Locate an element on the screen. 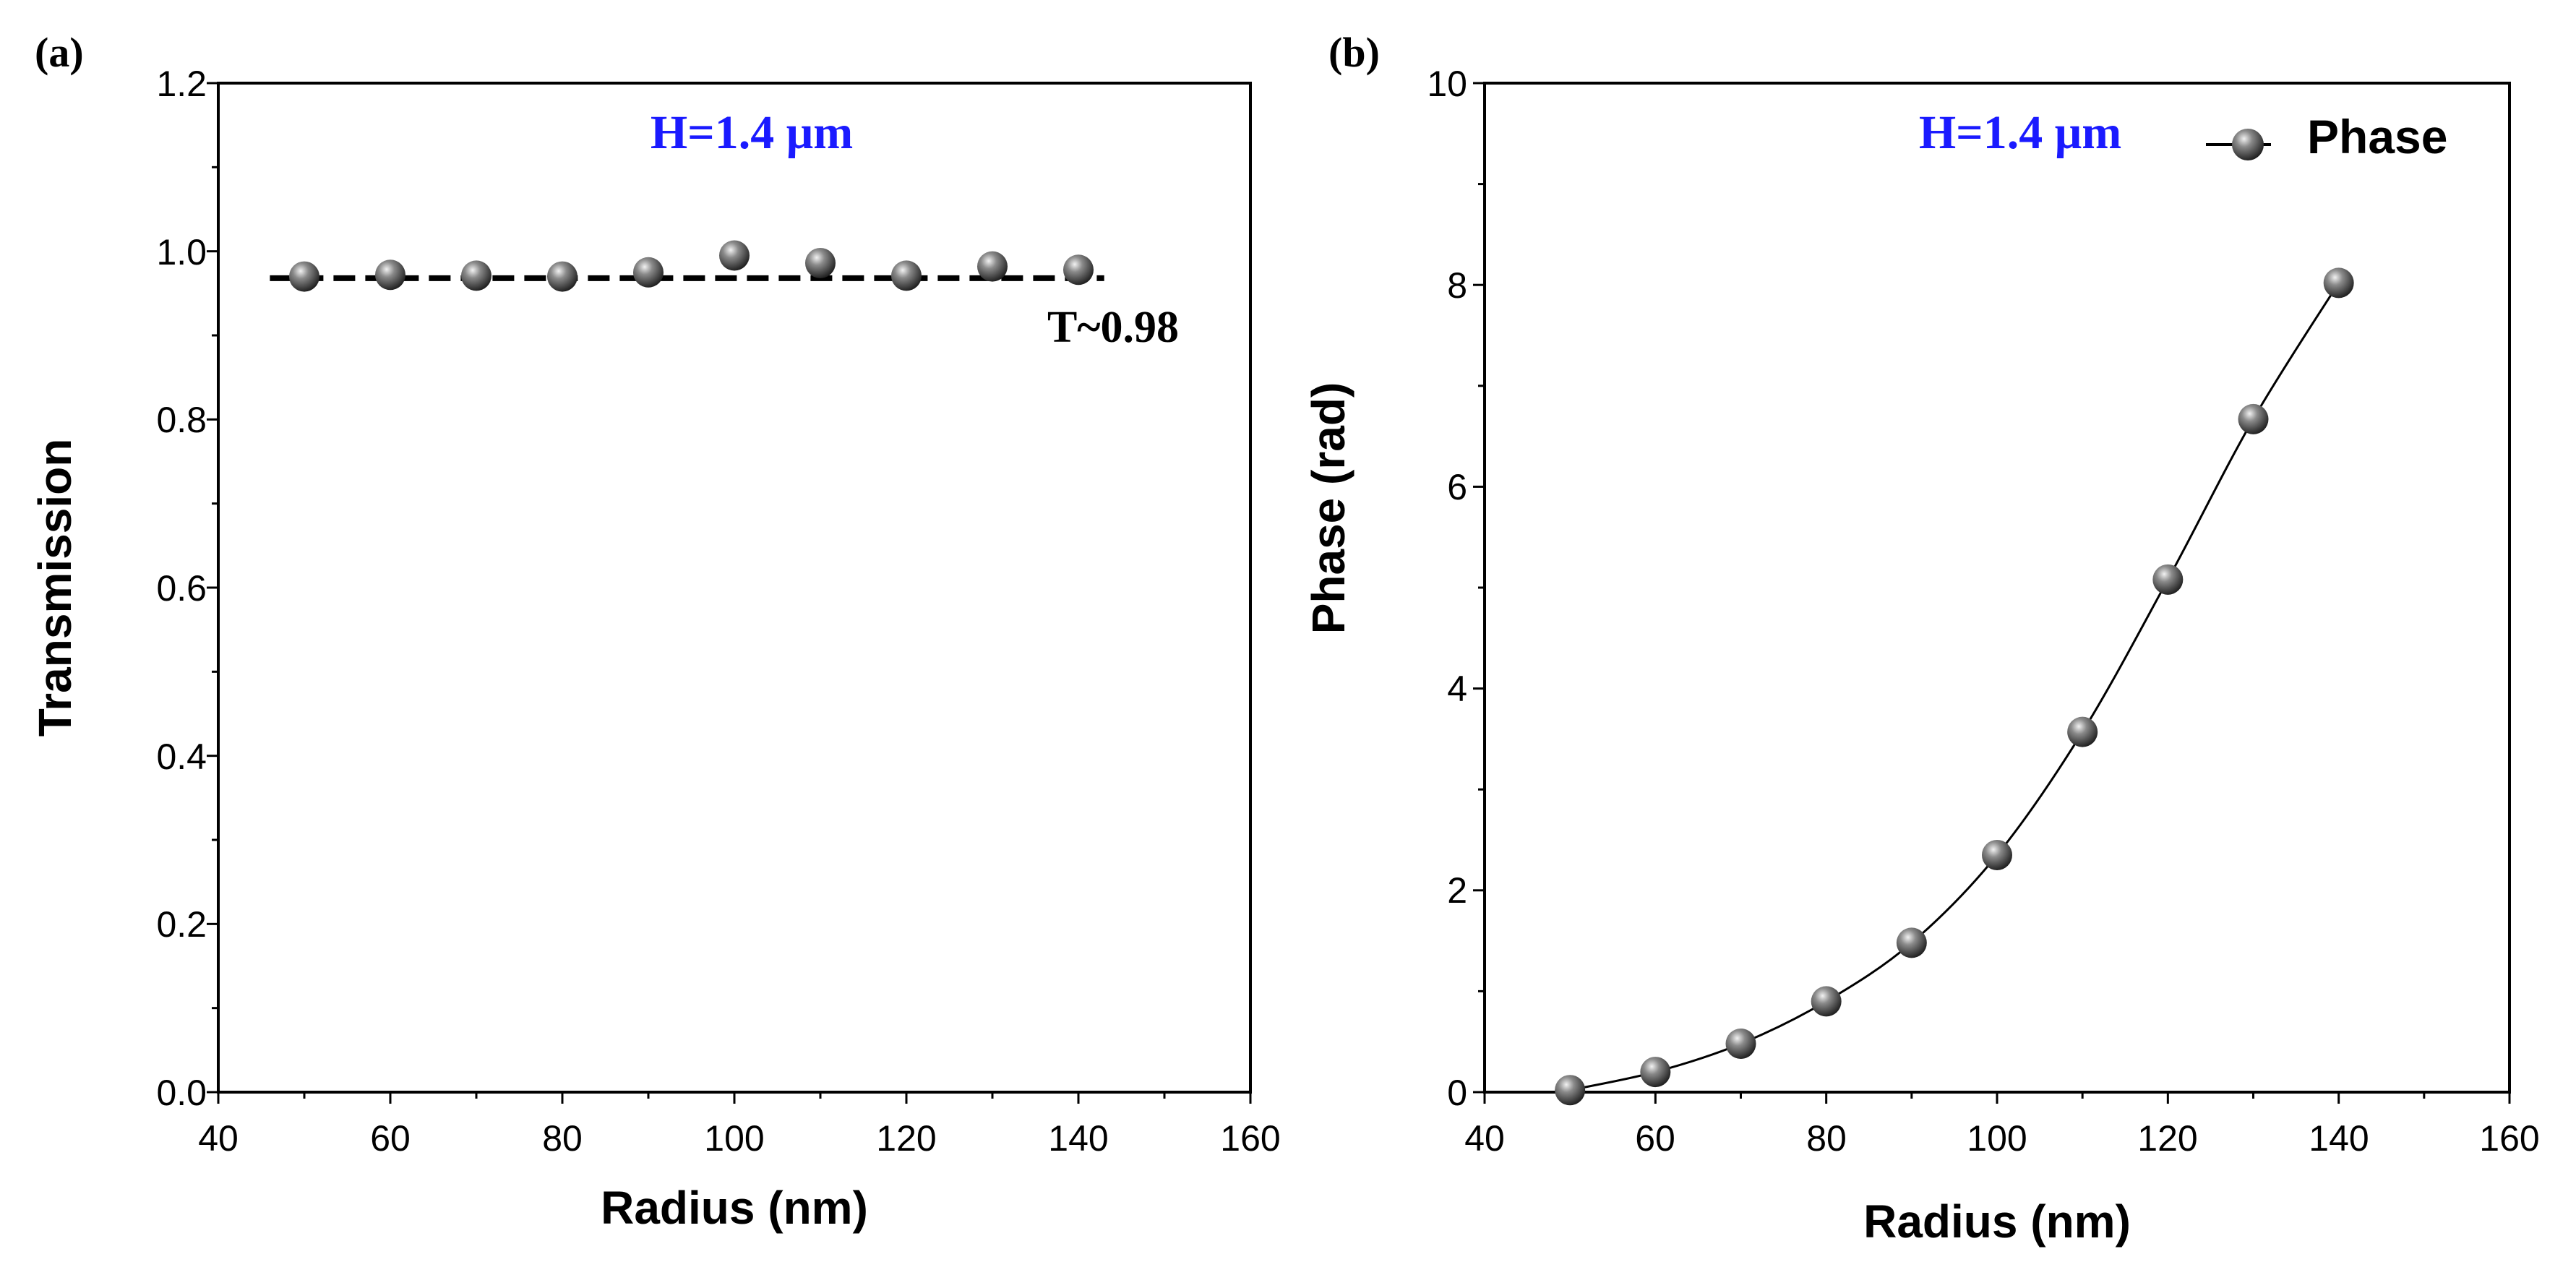  panel-b-y-tick-label-3: 6 is located at coordinates (1457, 487).